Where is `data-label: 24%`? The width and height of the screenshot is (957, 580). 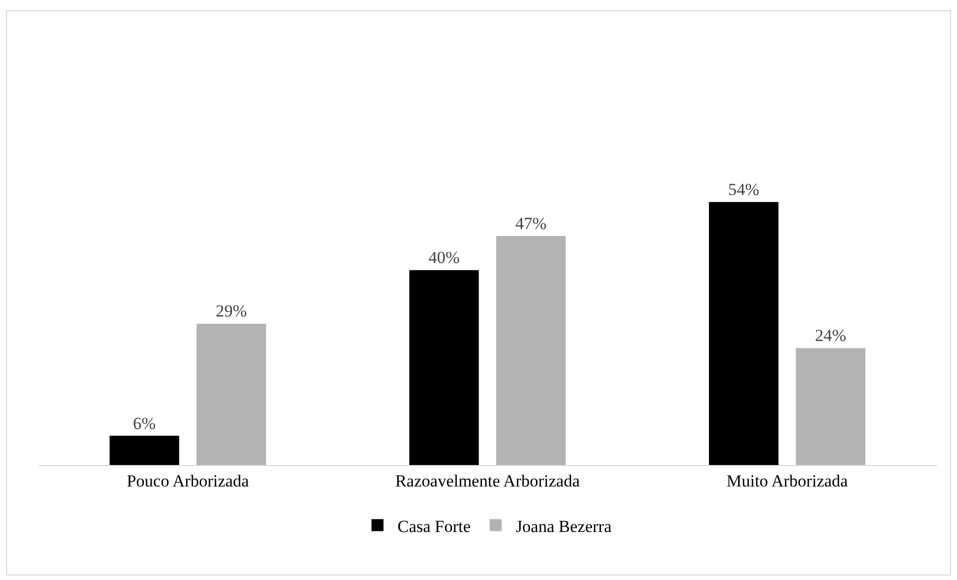
data-label: 24% is located at coordinates (830, 336).